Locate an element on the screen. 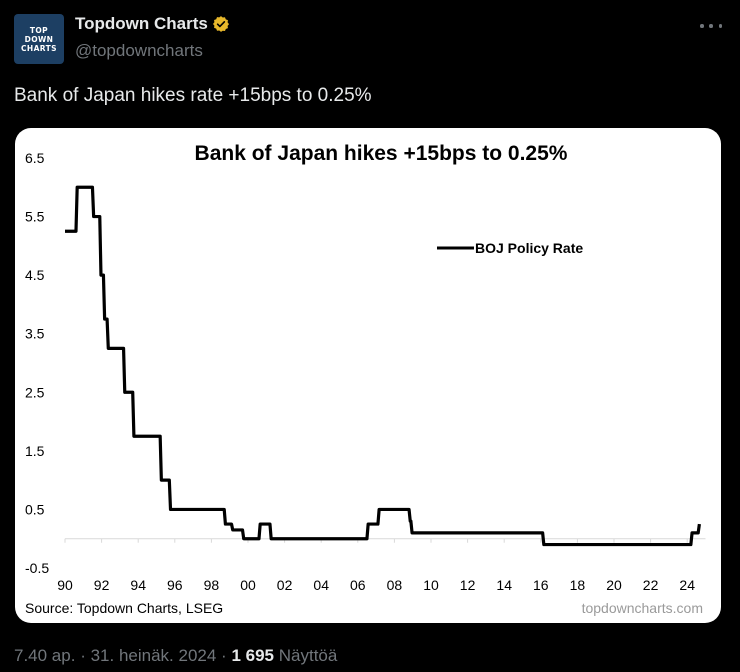  display-name: Topdown Charts is located at coordinates (141, 23).